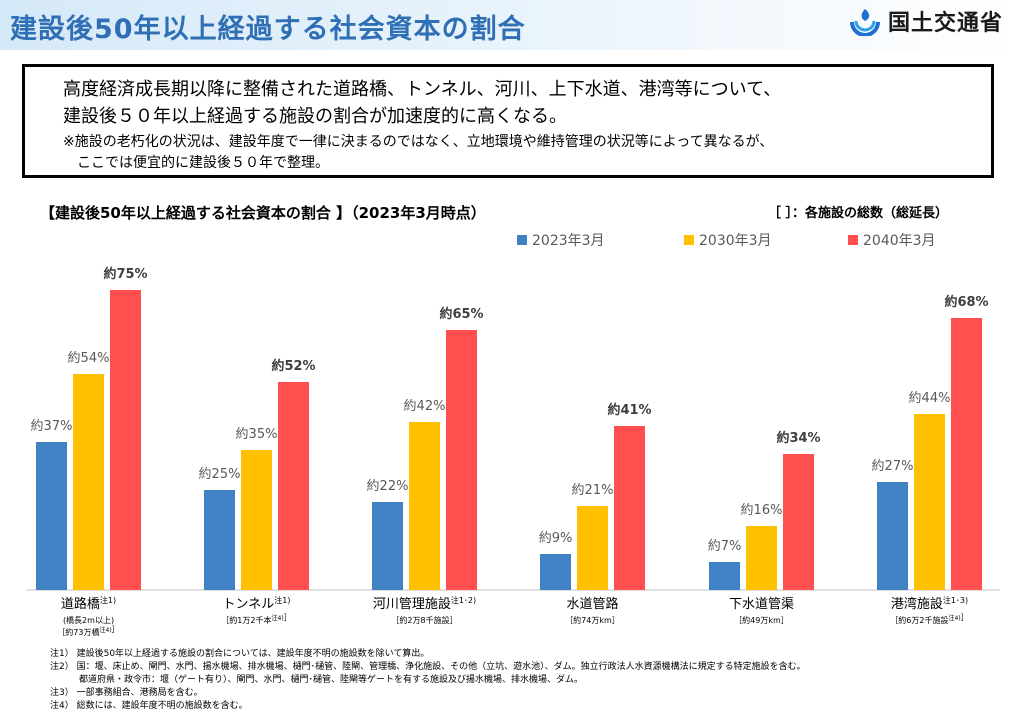 Image resolution: width=1024 pixels, height=713 pixels. Describe the element at coordinates (946, 23) in the screenshot. I see `logo-text: 国土交通省` at that location.